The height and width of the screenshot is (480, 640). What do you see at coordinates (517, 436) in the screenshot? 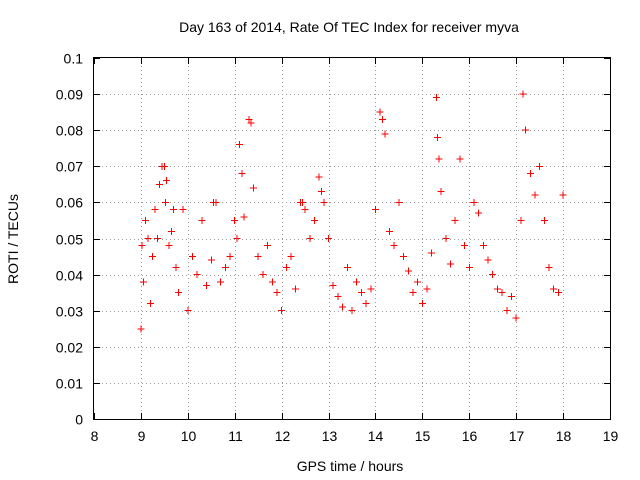
I see `x-tick-label: 17` at bounding box center [517, 436].